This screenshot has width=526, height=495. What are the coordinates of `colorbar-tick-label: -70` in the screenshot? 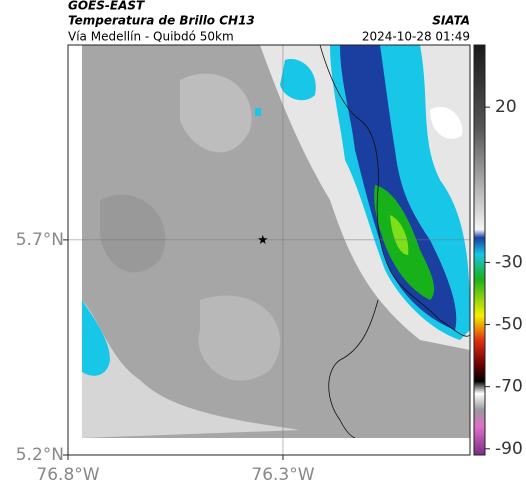 It's located at (509, 387).